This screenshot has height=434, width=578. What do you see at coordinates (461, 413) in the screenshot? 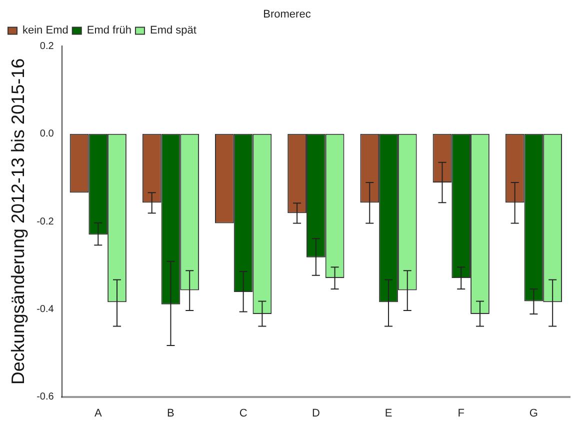
I see `x-tick-label: F` at bounding box center [461, 413].